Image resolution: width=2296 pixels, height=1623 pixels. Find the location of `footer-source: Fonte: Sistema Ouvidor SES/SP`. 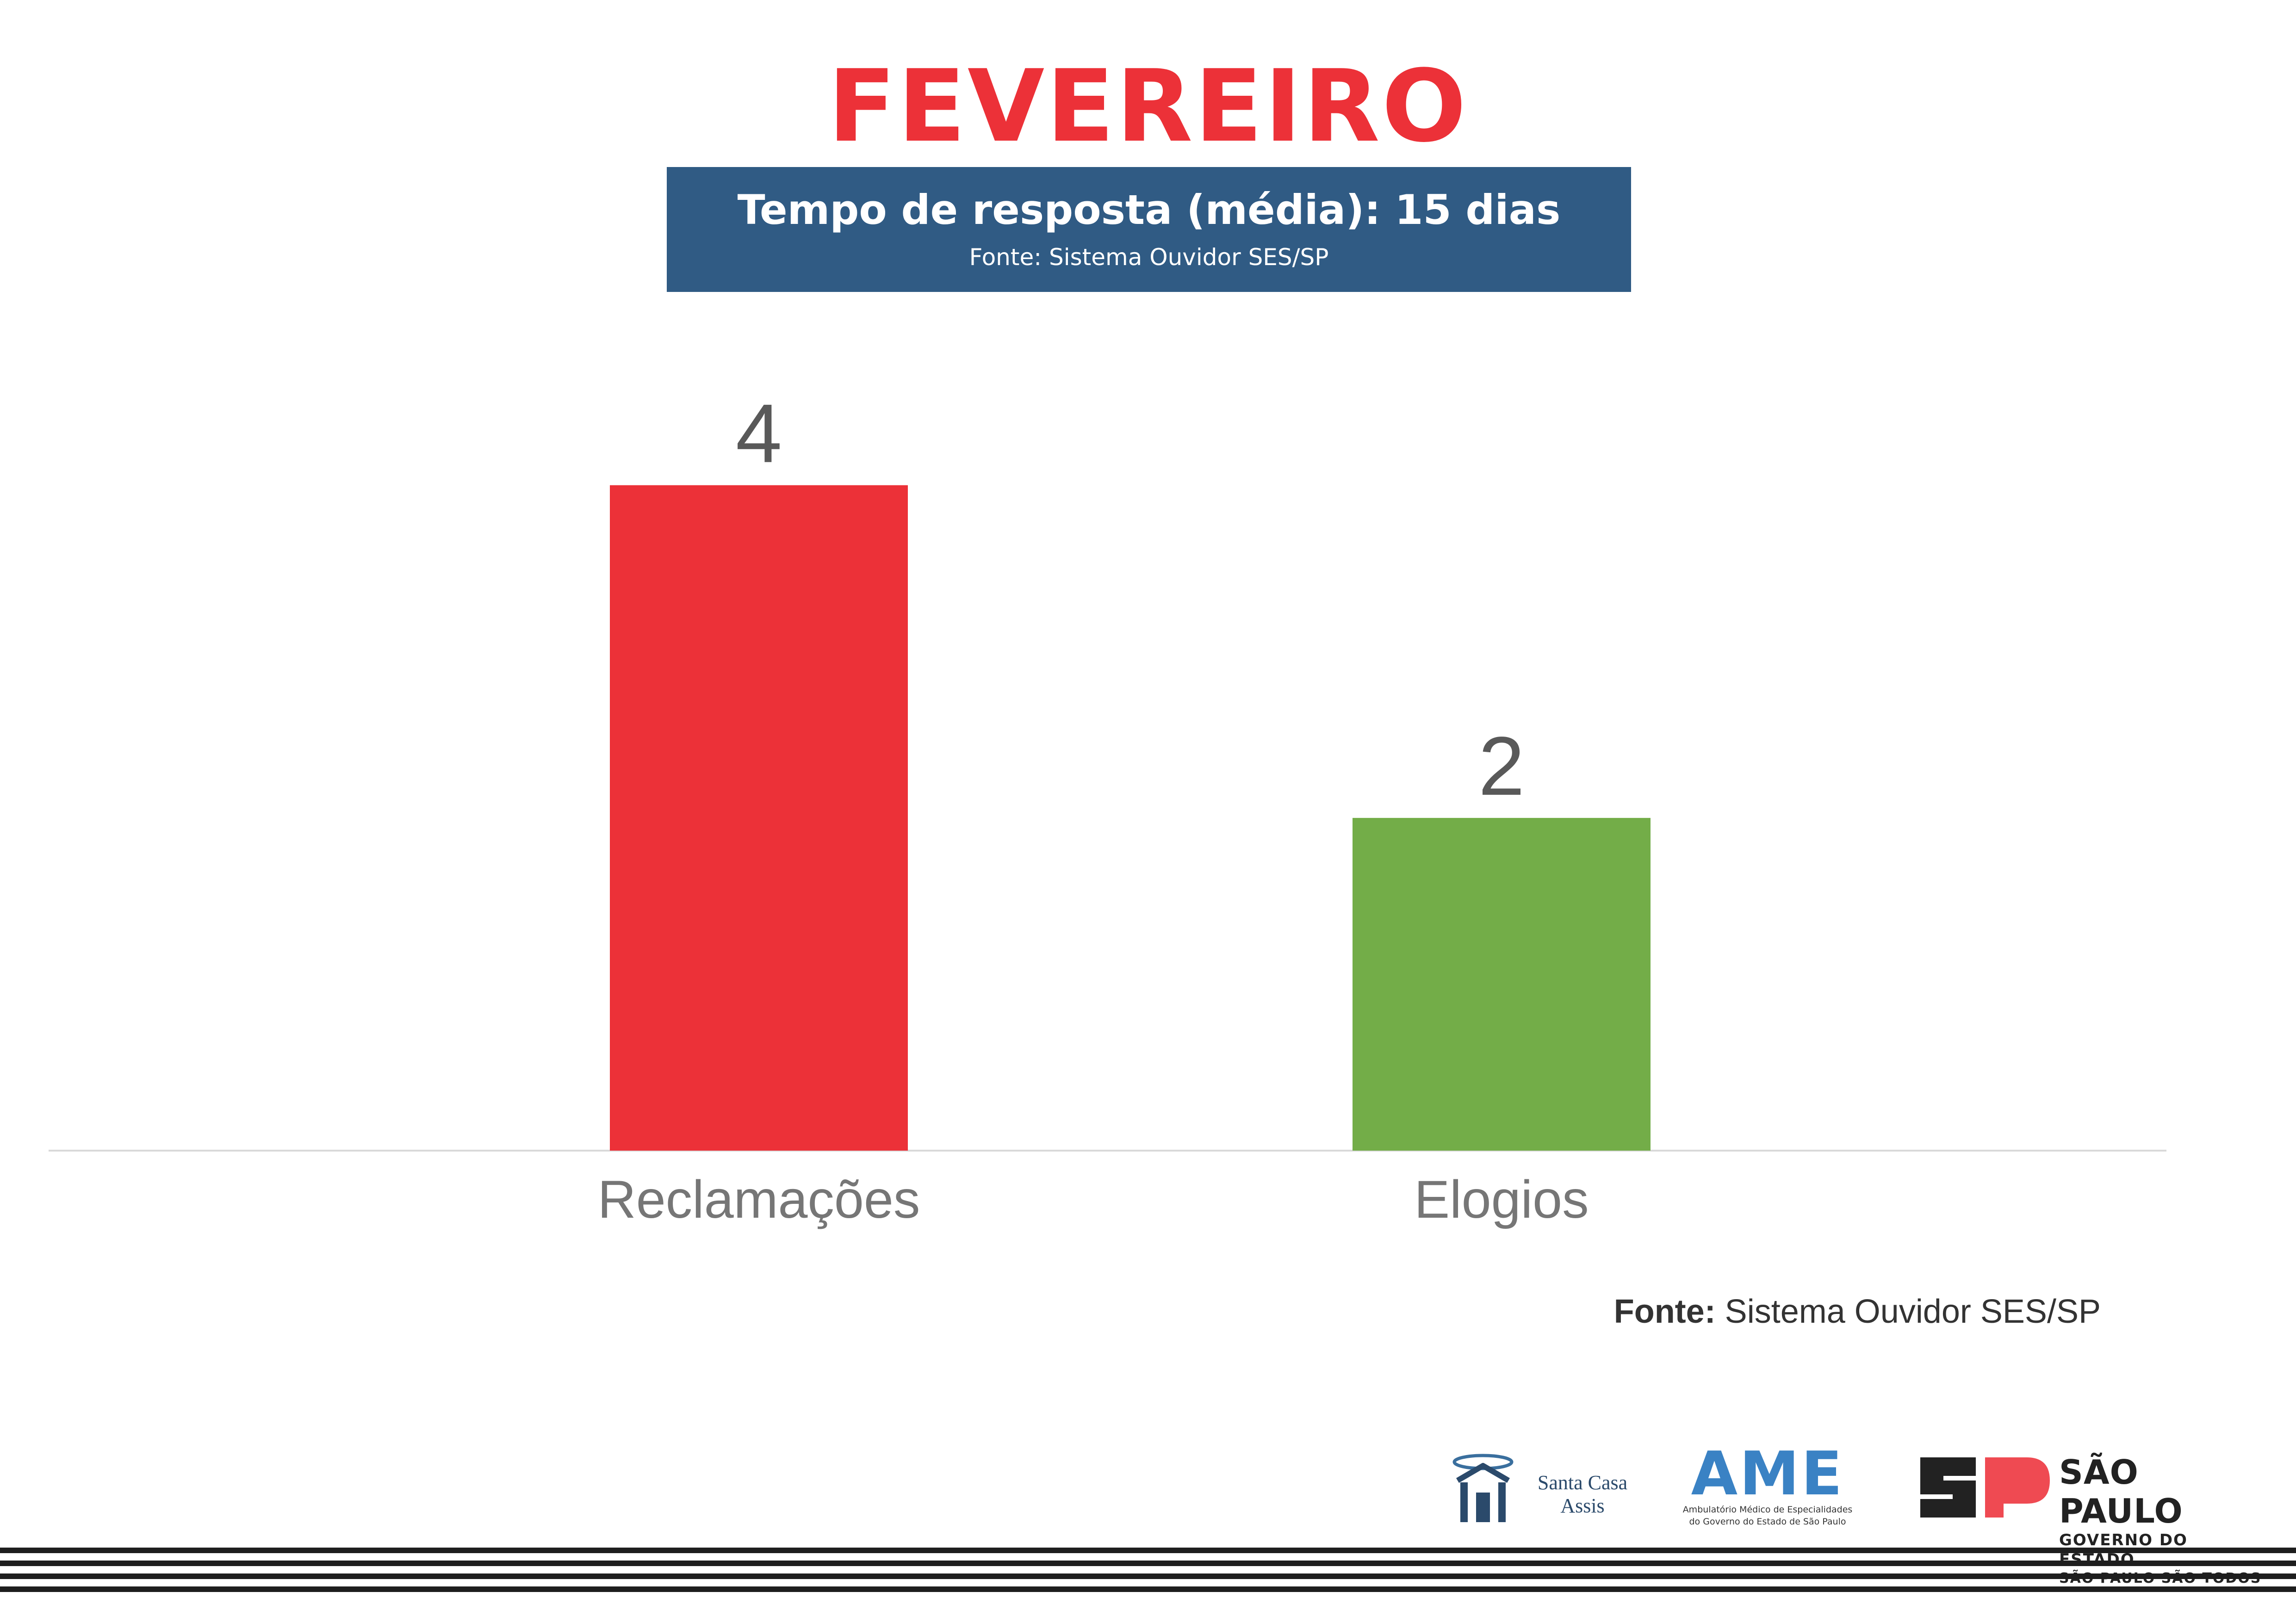

footer-source: Fonte: Sistema Ouvidor SES/SP is located at coordinates (1768, 1311).